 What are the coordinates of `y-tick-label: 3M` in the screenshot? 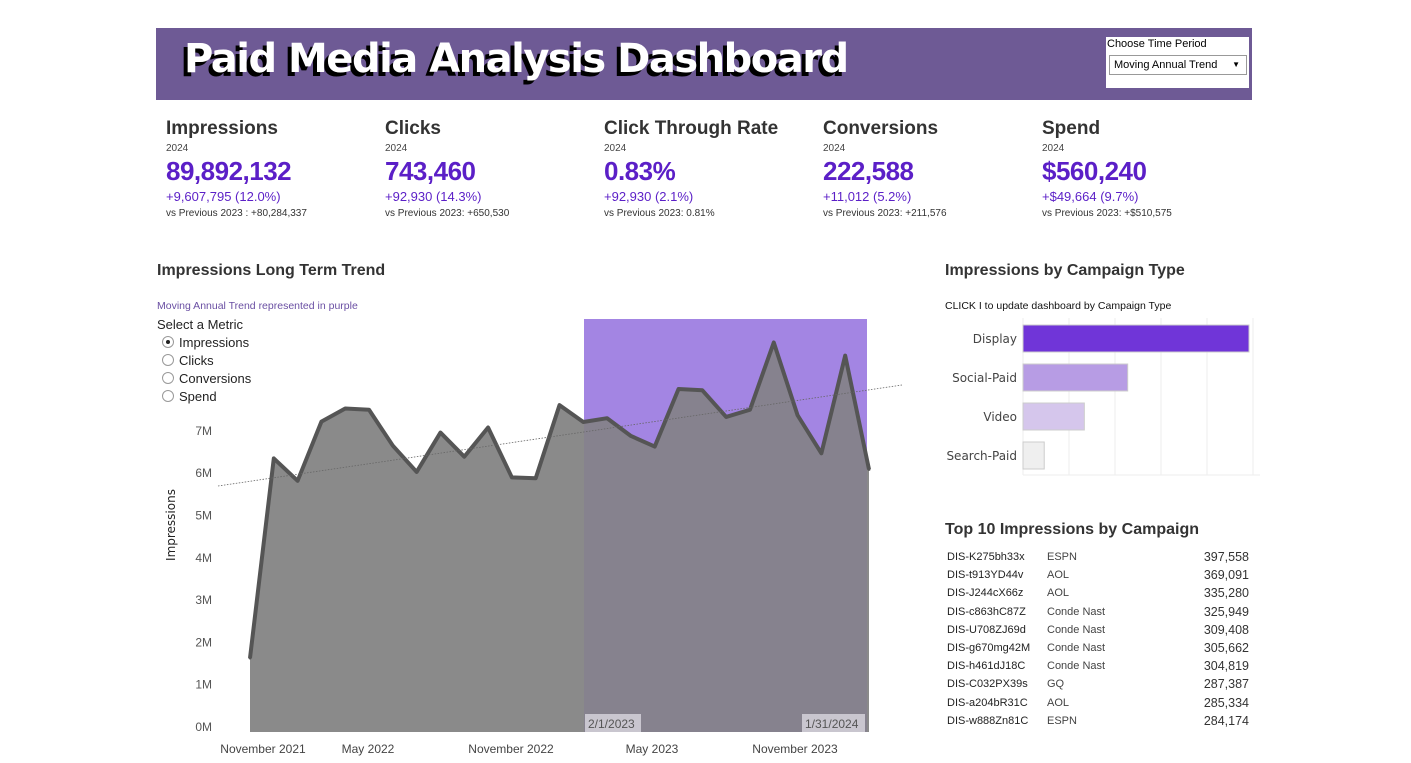 It's located at (203, 600).